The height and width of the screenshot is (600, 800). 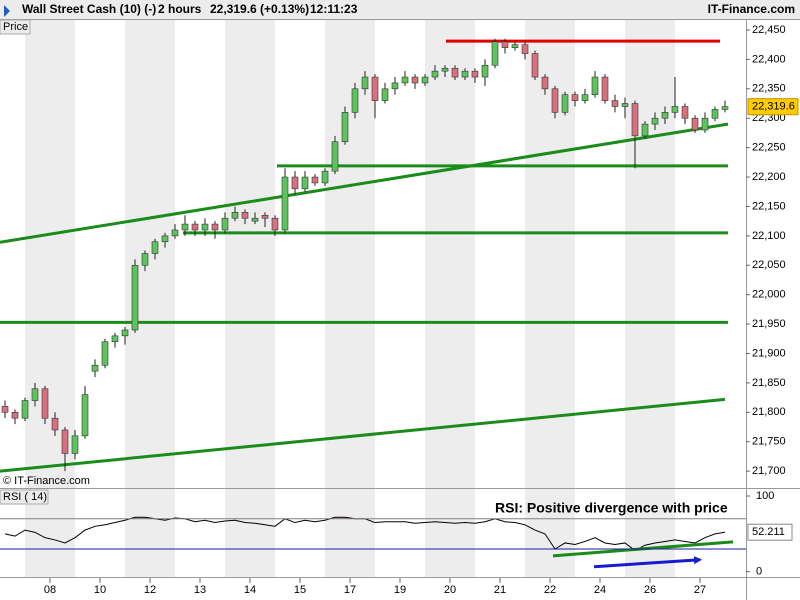 What do you see at coordinates (400, 10) in the screenshot?
I see `header-bar` at bounding box center [400, 10].